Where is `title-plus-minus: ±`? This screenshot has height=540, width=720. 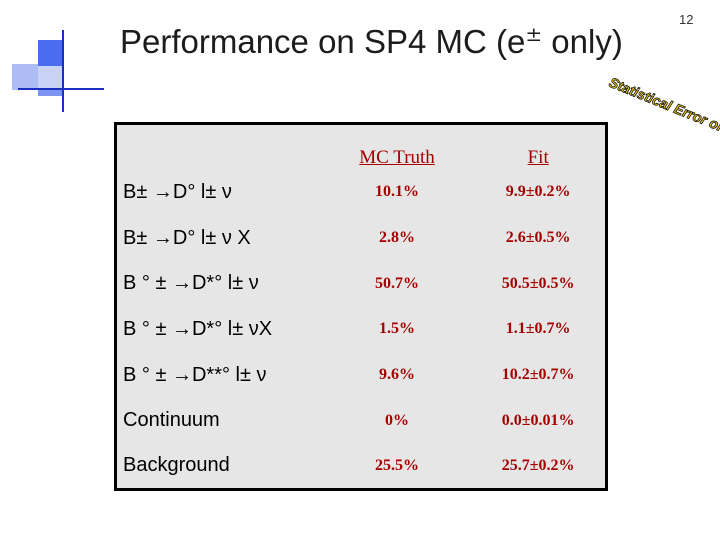
title-plus-minus: ± is located at coordinates (534, 34).